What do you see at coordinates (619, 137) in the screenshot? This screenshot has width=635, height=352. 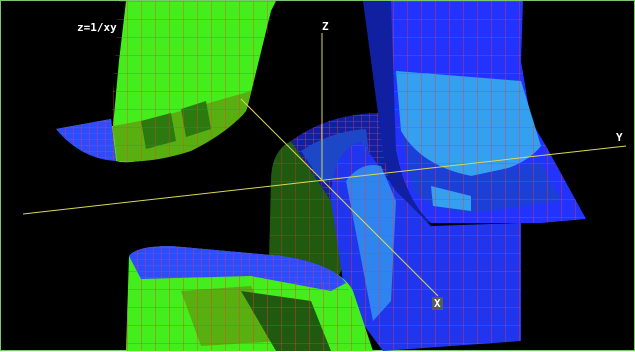 I see `y-axis-label: Y` at bounding box center [619, 137].